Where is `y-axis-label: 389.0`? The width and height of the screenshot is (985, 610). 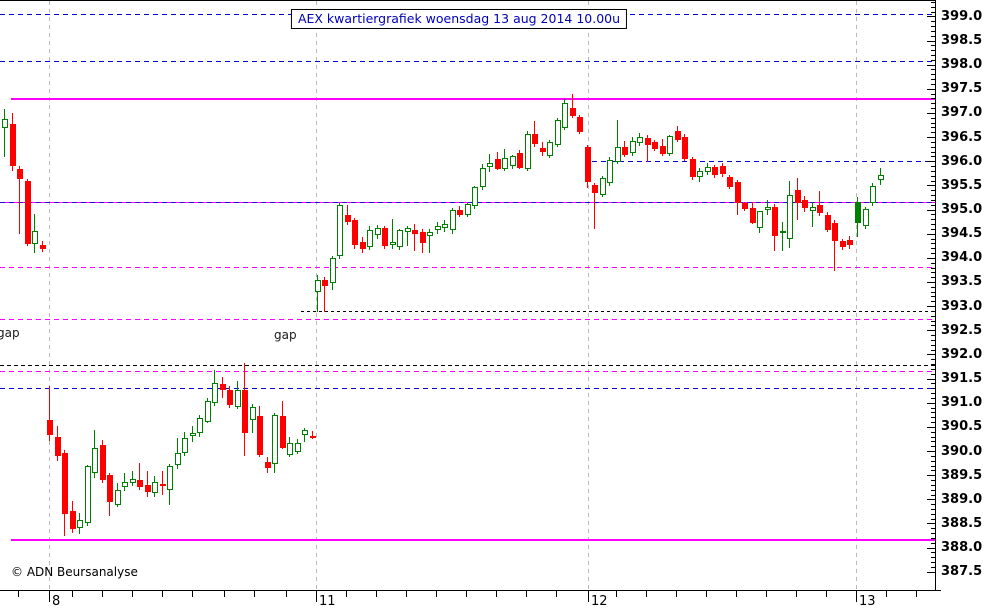 y-axis-label: 389.0 is located at coordinates (962, 499).